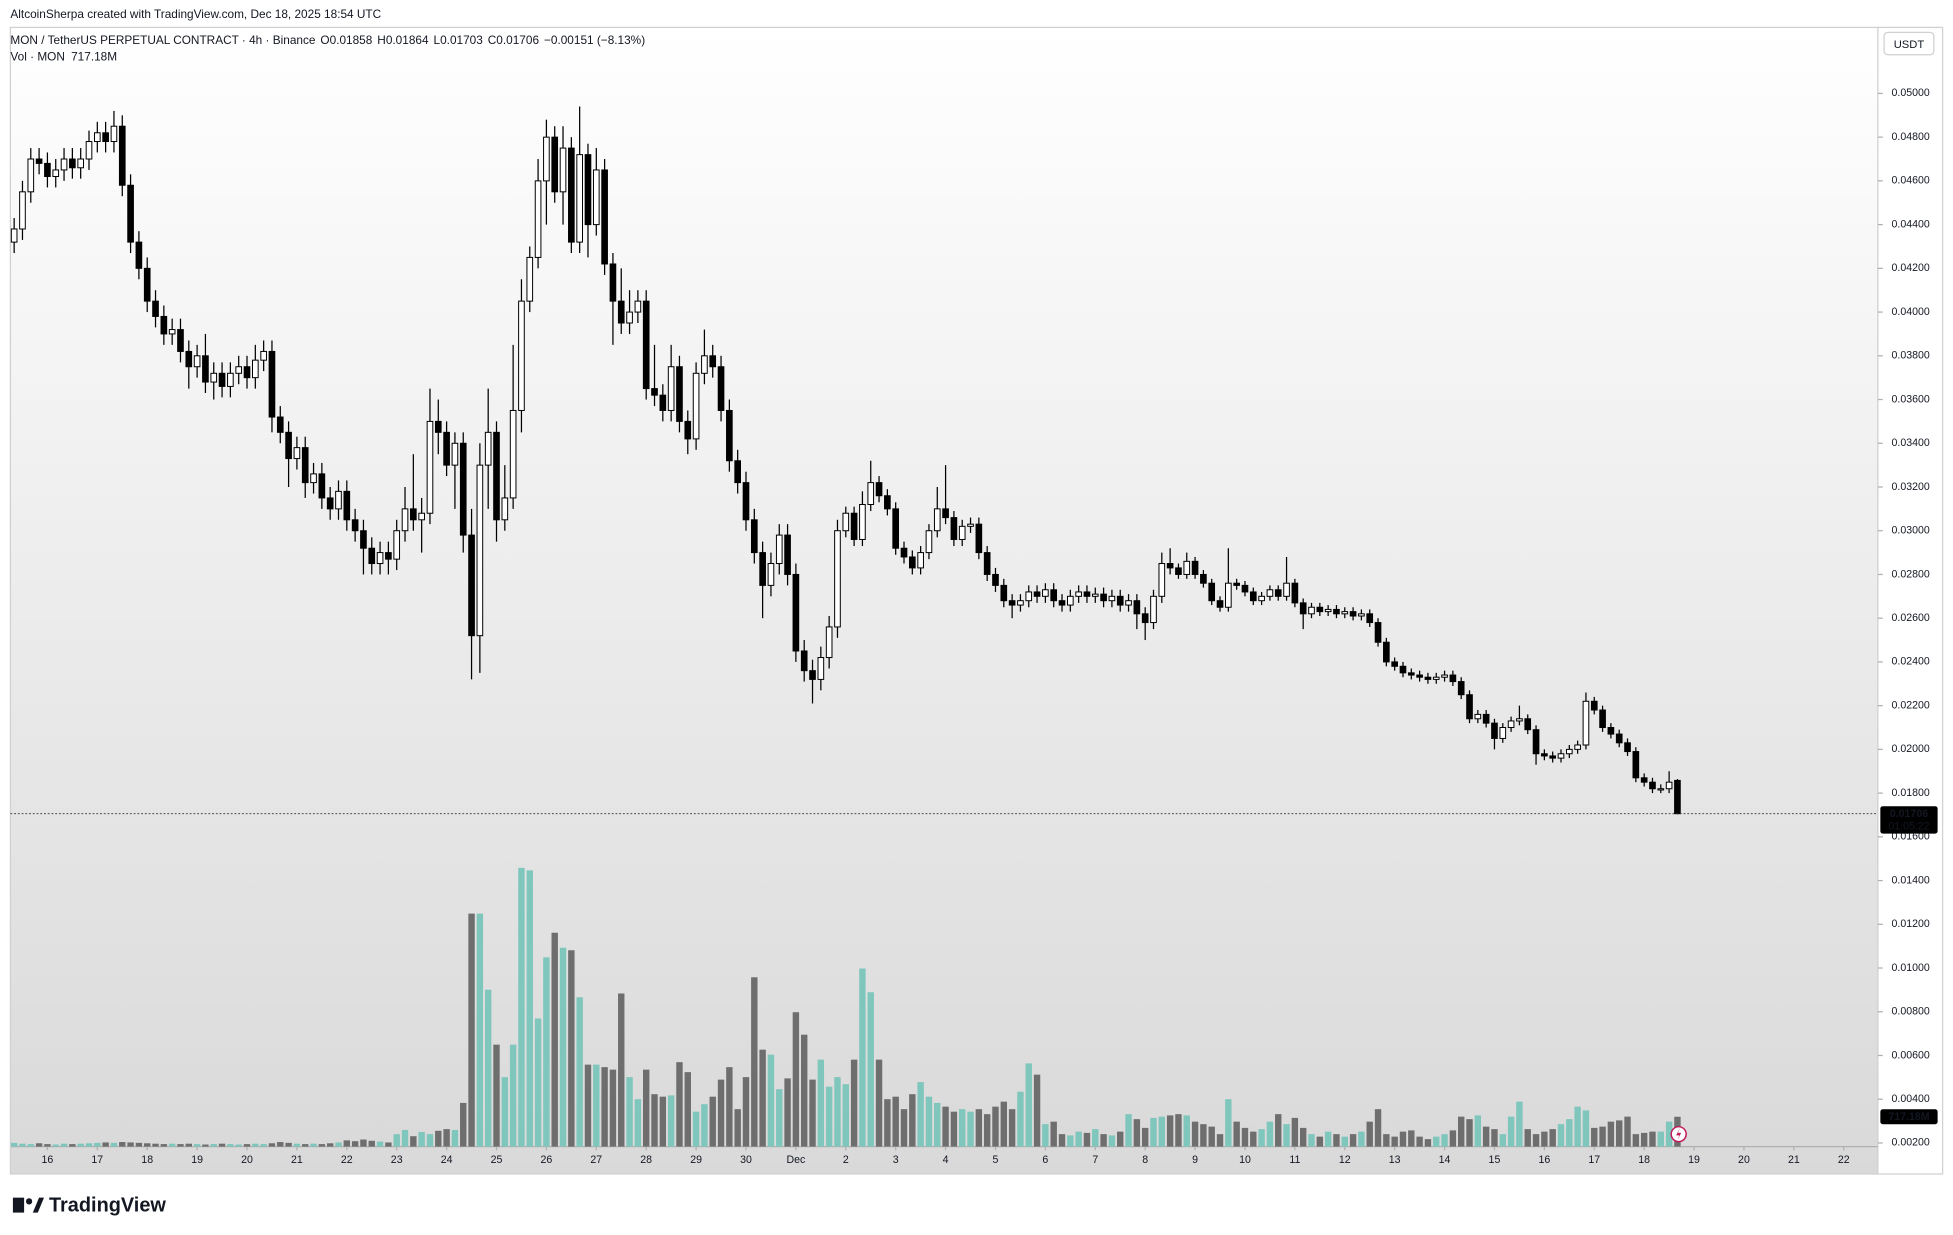 The width and height of the screenshot is (1953, 1235). What do you see at coordinates (1911, 837) in the screenshot?
I see `y-tick-label: 0.01600` at bounding box center [1911, 837].